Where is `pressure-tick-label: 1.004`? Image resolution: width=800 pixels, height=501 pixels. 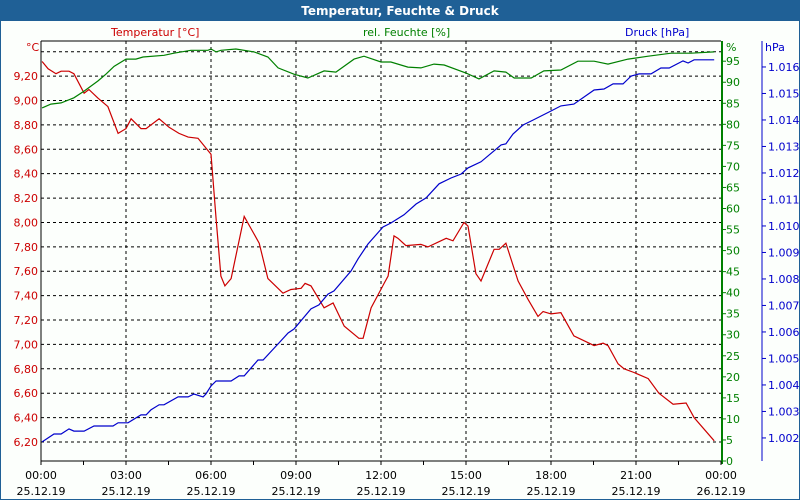
pressure-tick-label: 1.004 is located at coordinates (784, 385).